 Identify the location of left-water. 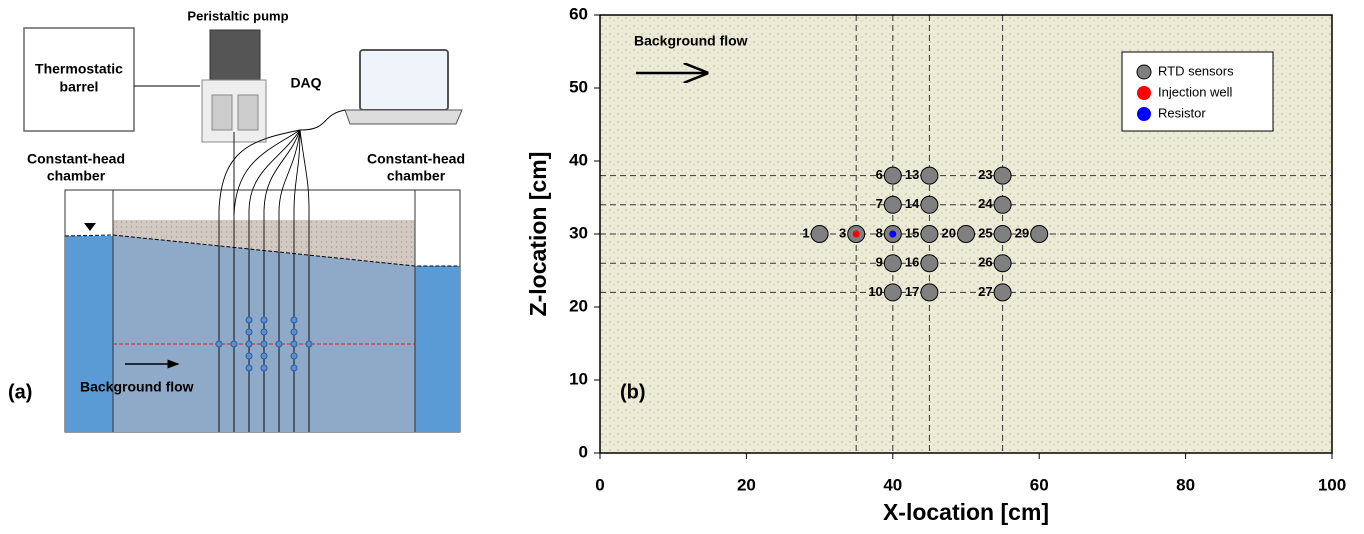
(89, 334).